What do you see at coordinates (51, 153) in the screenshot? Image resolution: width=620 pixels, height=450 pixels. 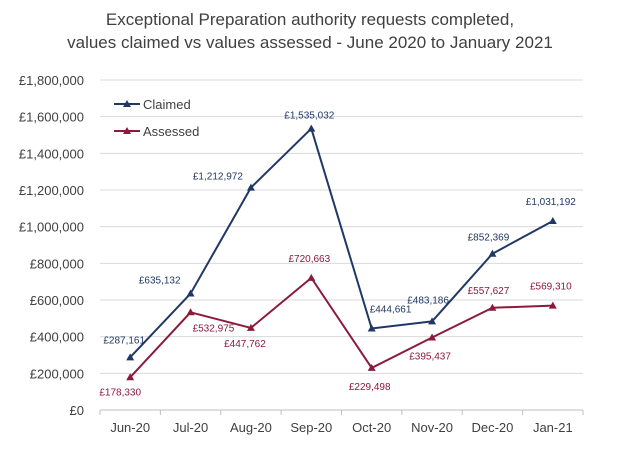 I see `y-tick-label: £1,400,000` at bounding box center [51, 153].